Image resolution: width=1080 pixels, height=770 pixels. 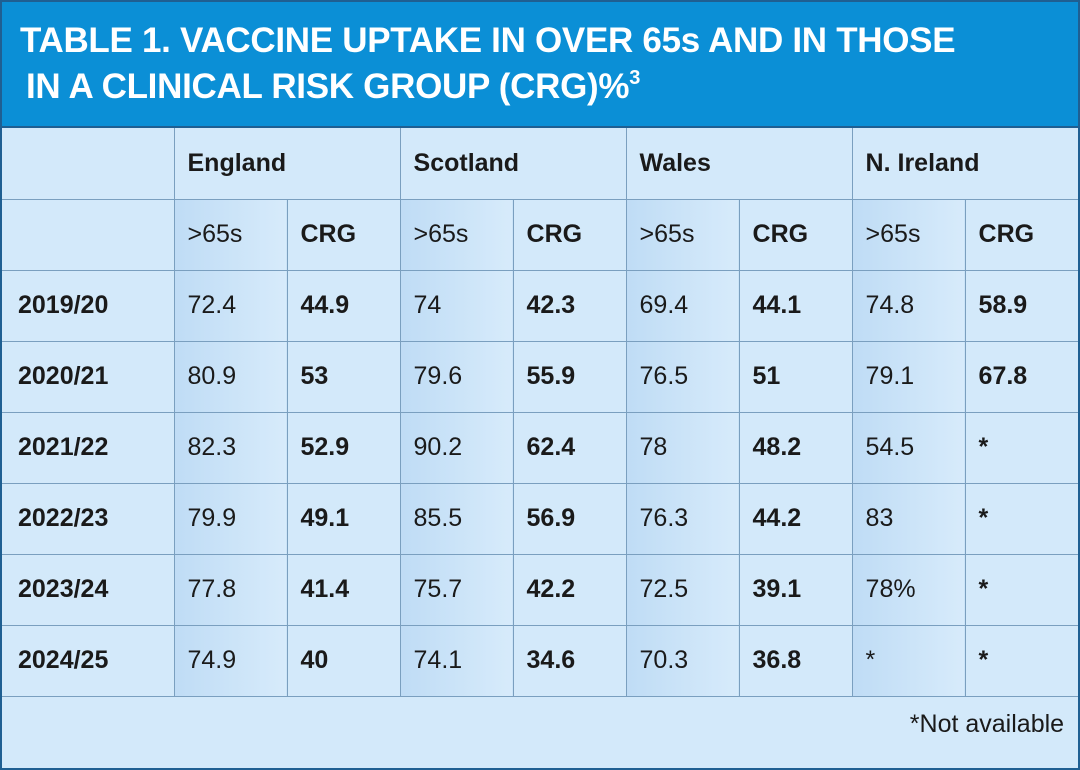 I want to click on crg-value-cell: 39.1, so click(x=795, y=589).